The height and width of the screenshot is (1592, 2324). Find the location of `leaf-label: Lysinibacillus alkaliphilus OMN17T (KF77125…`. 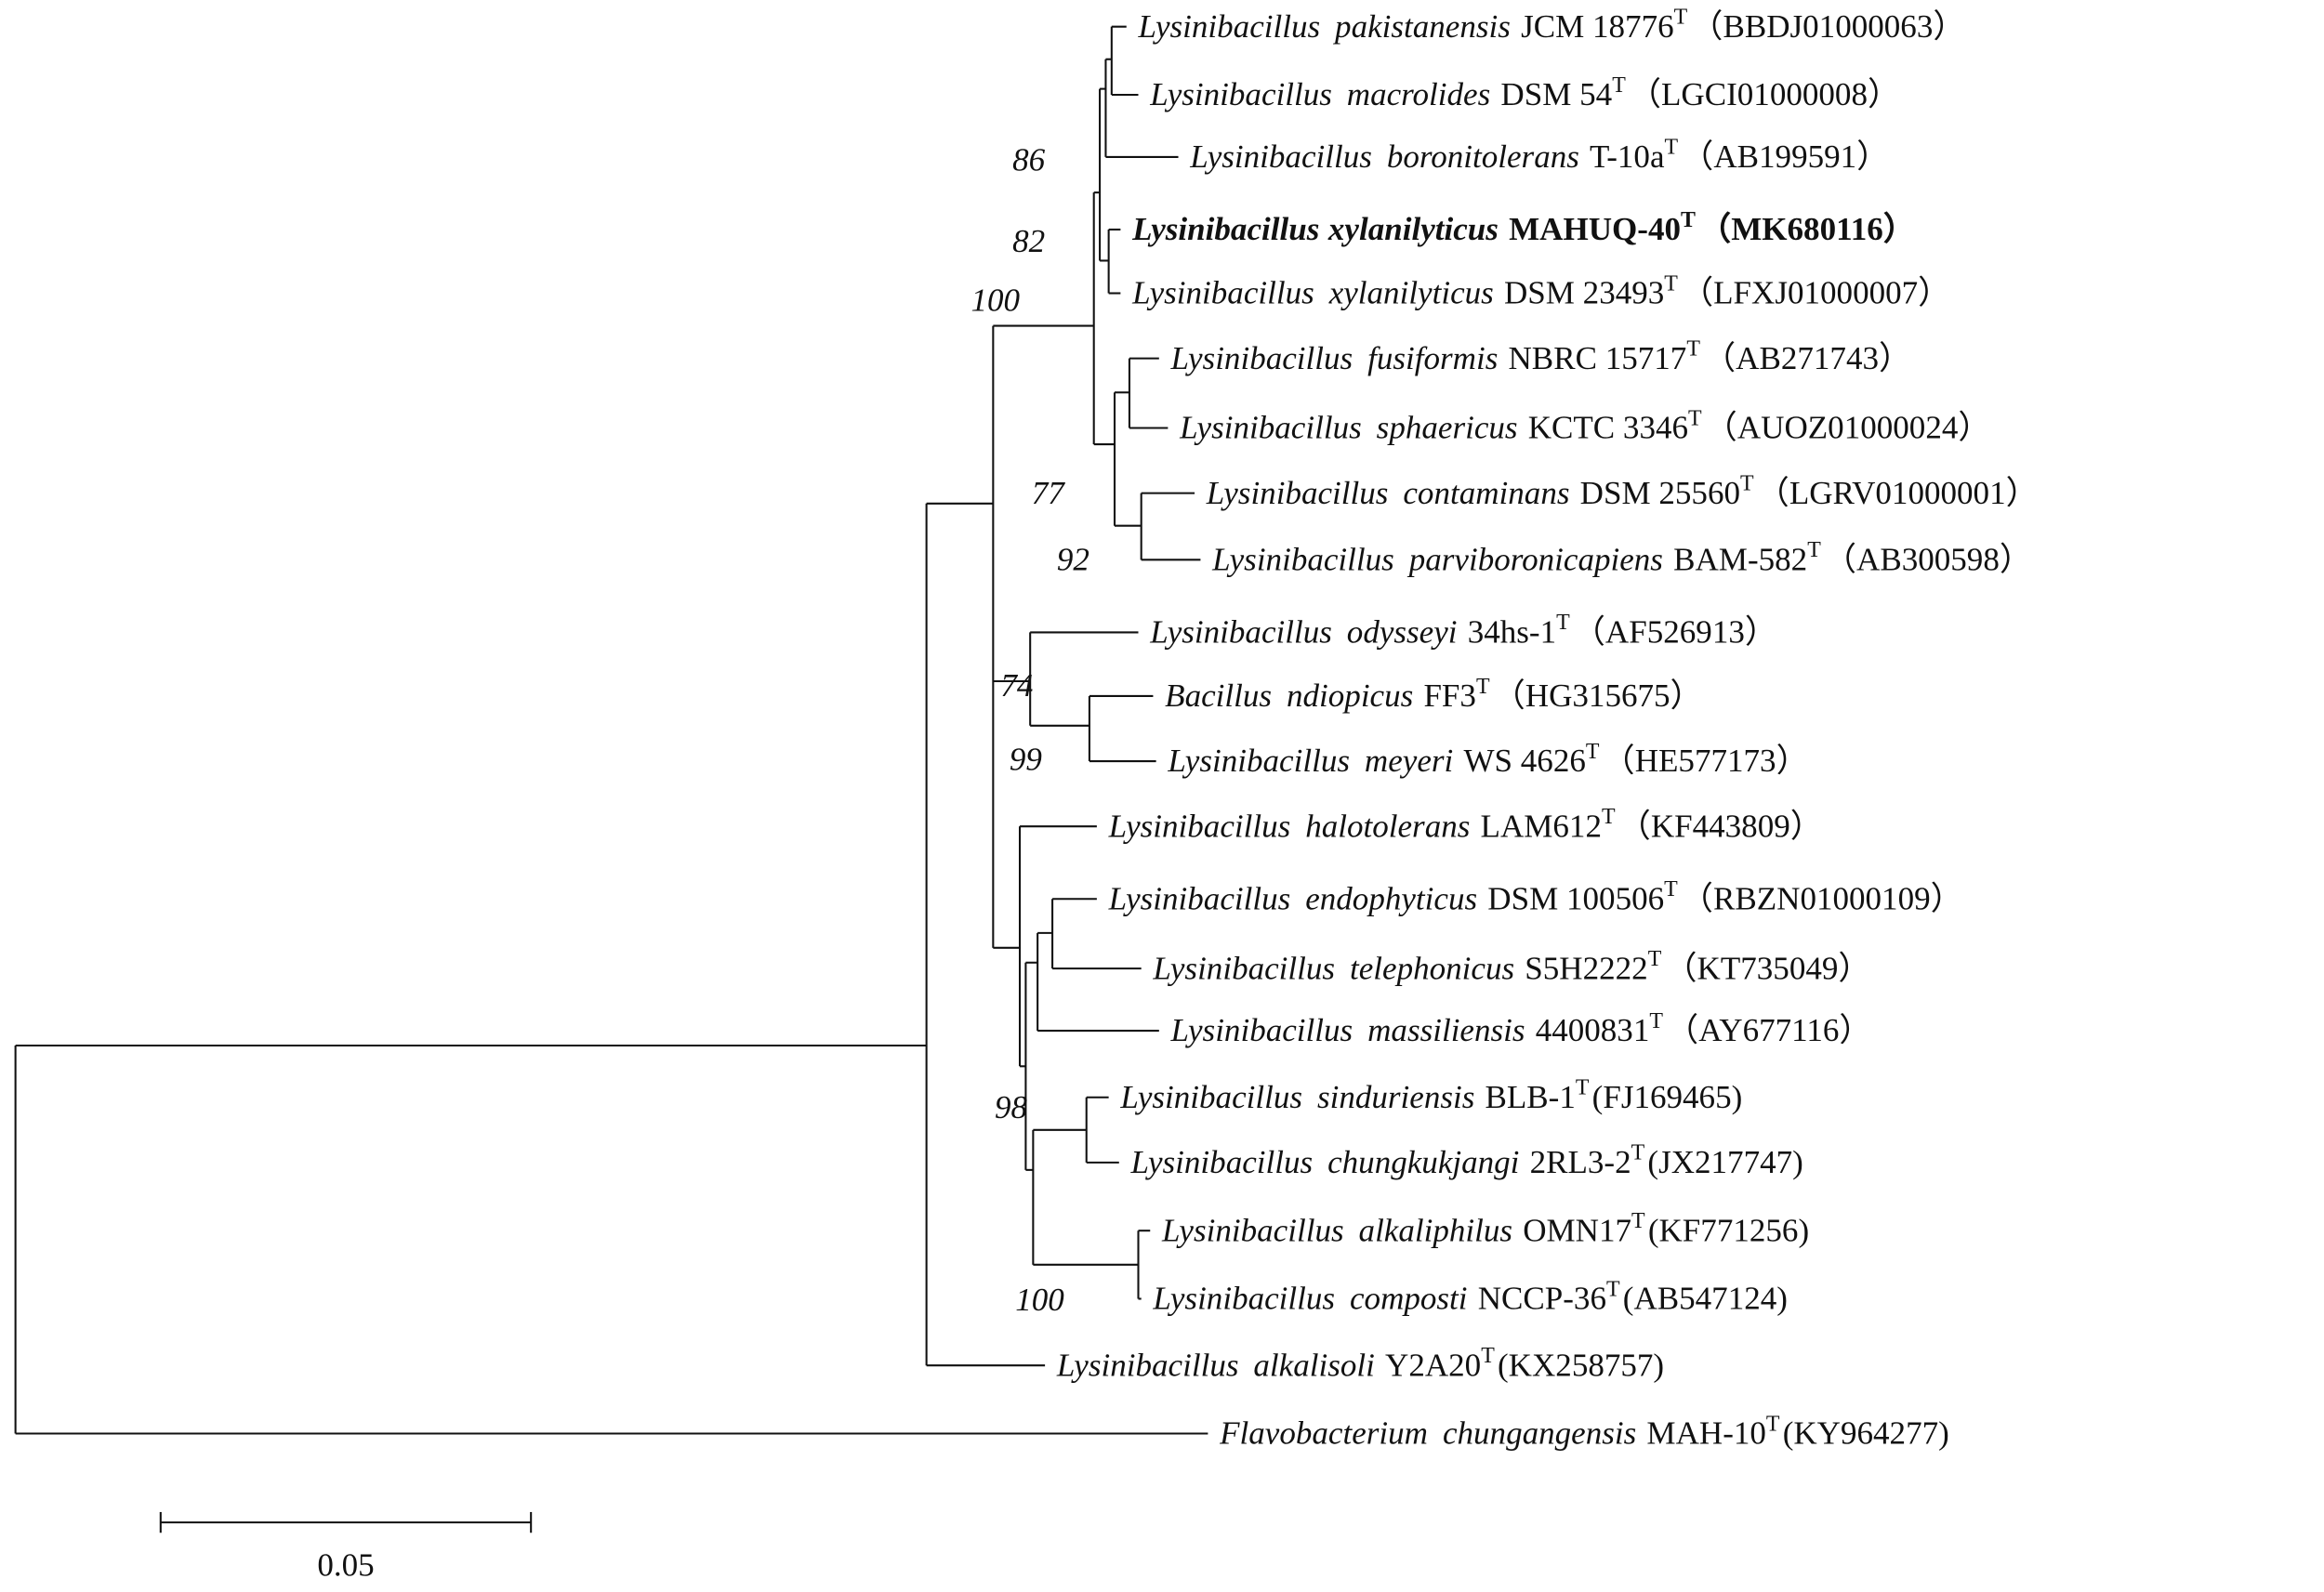

leaf-label: Lysinibacillus alkaliphilus OMN17T (KF77125… is located at coordinates (1485, 1228).